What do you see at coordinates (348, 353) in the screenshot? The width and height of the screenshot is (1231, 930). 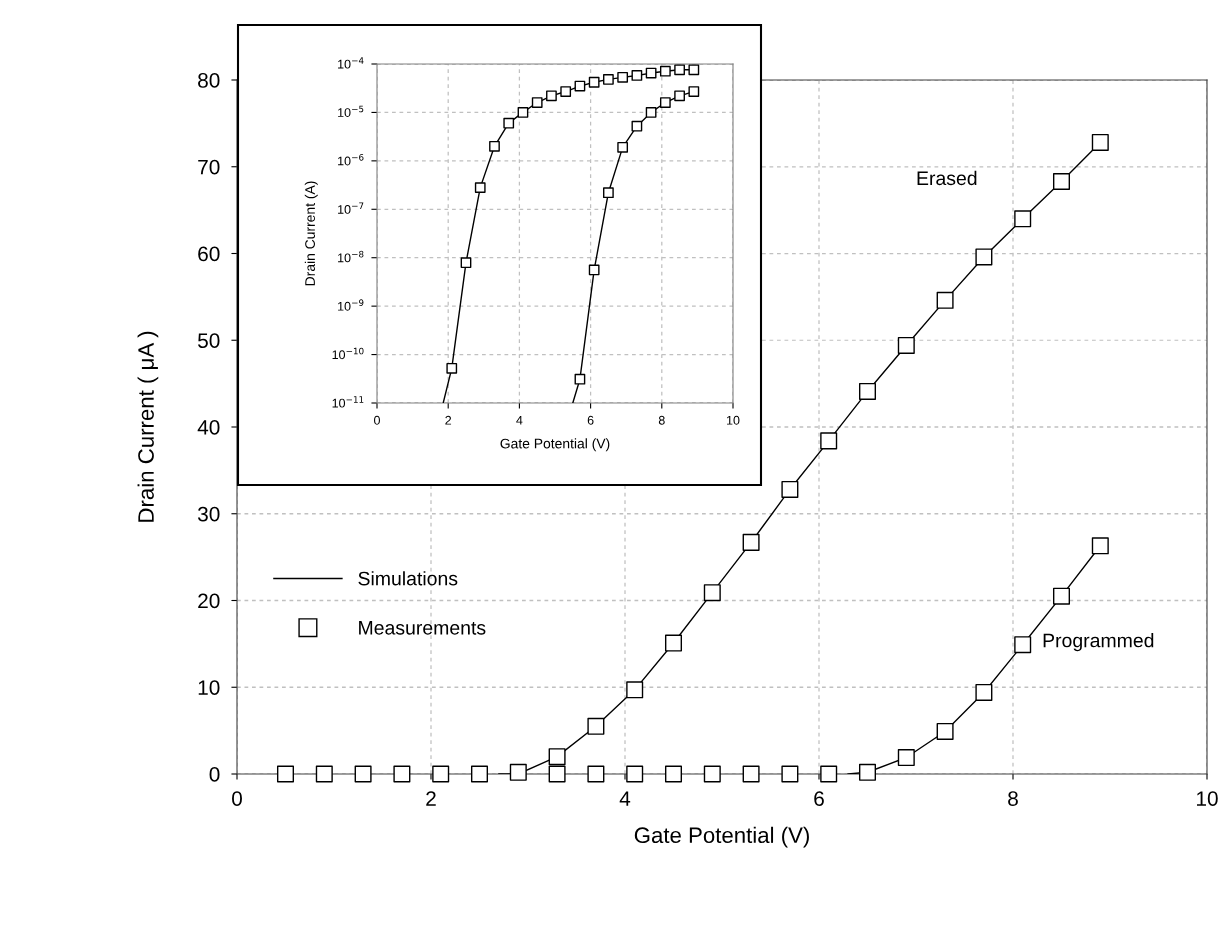 I see `y-tick-label: 10$^{−10}$` at bounding box center [348, 353].